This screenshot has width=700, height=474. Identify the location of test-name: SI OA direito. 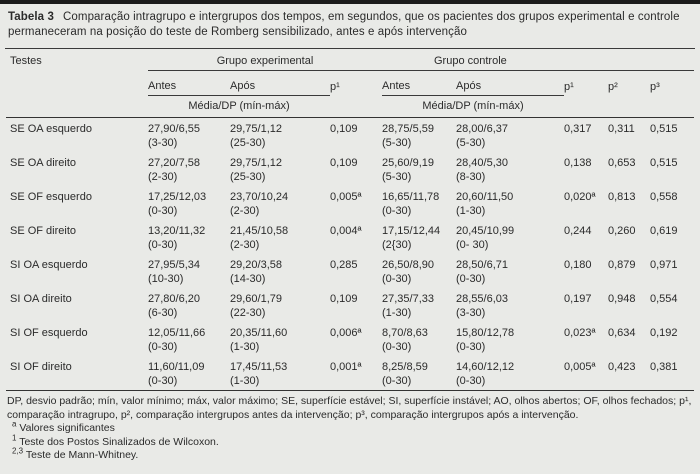
(77, 305).